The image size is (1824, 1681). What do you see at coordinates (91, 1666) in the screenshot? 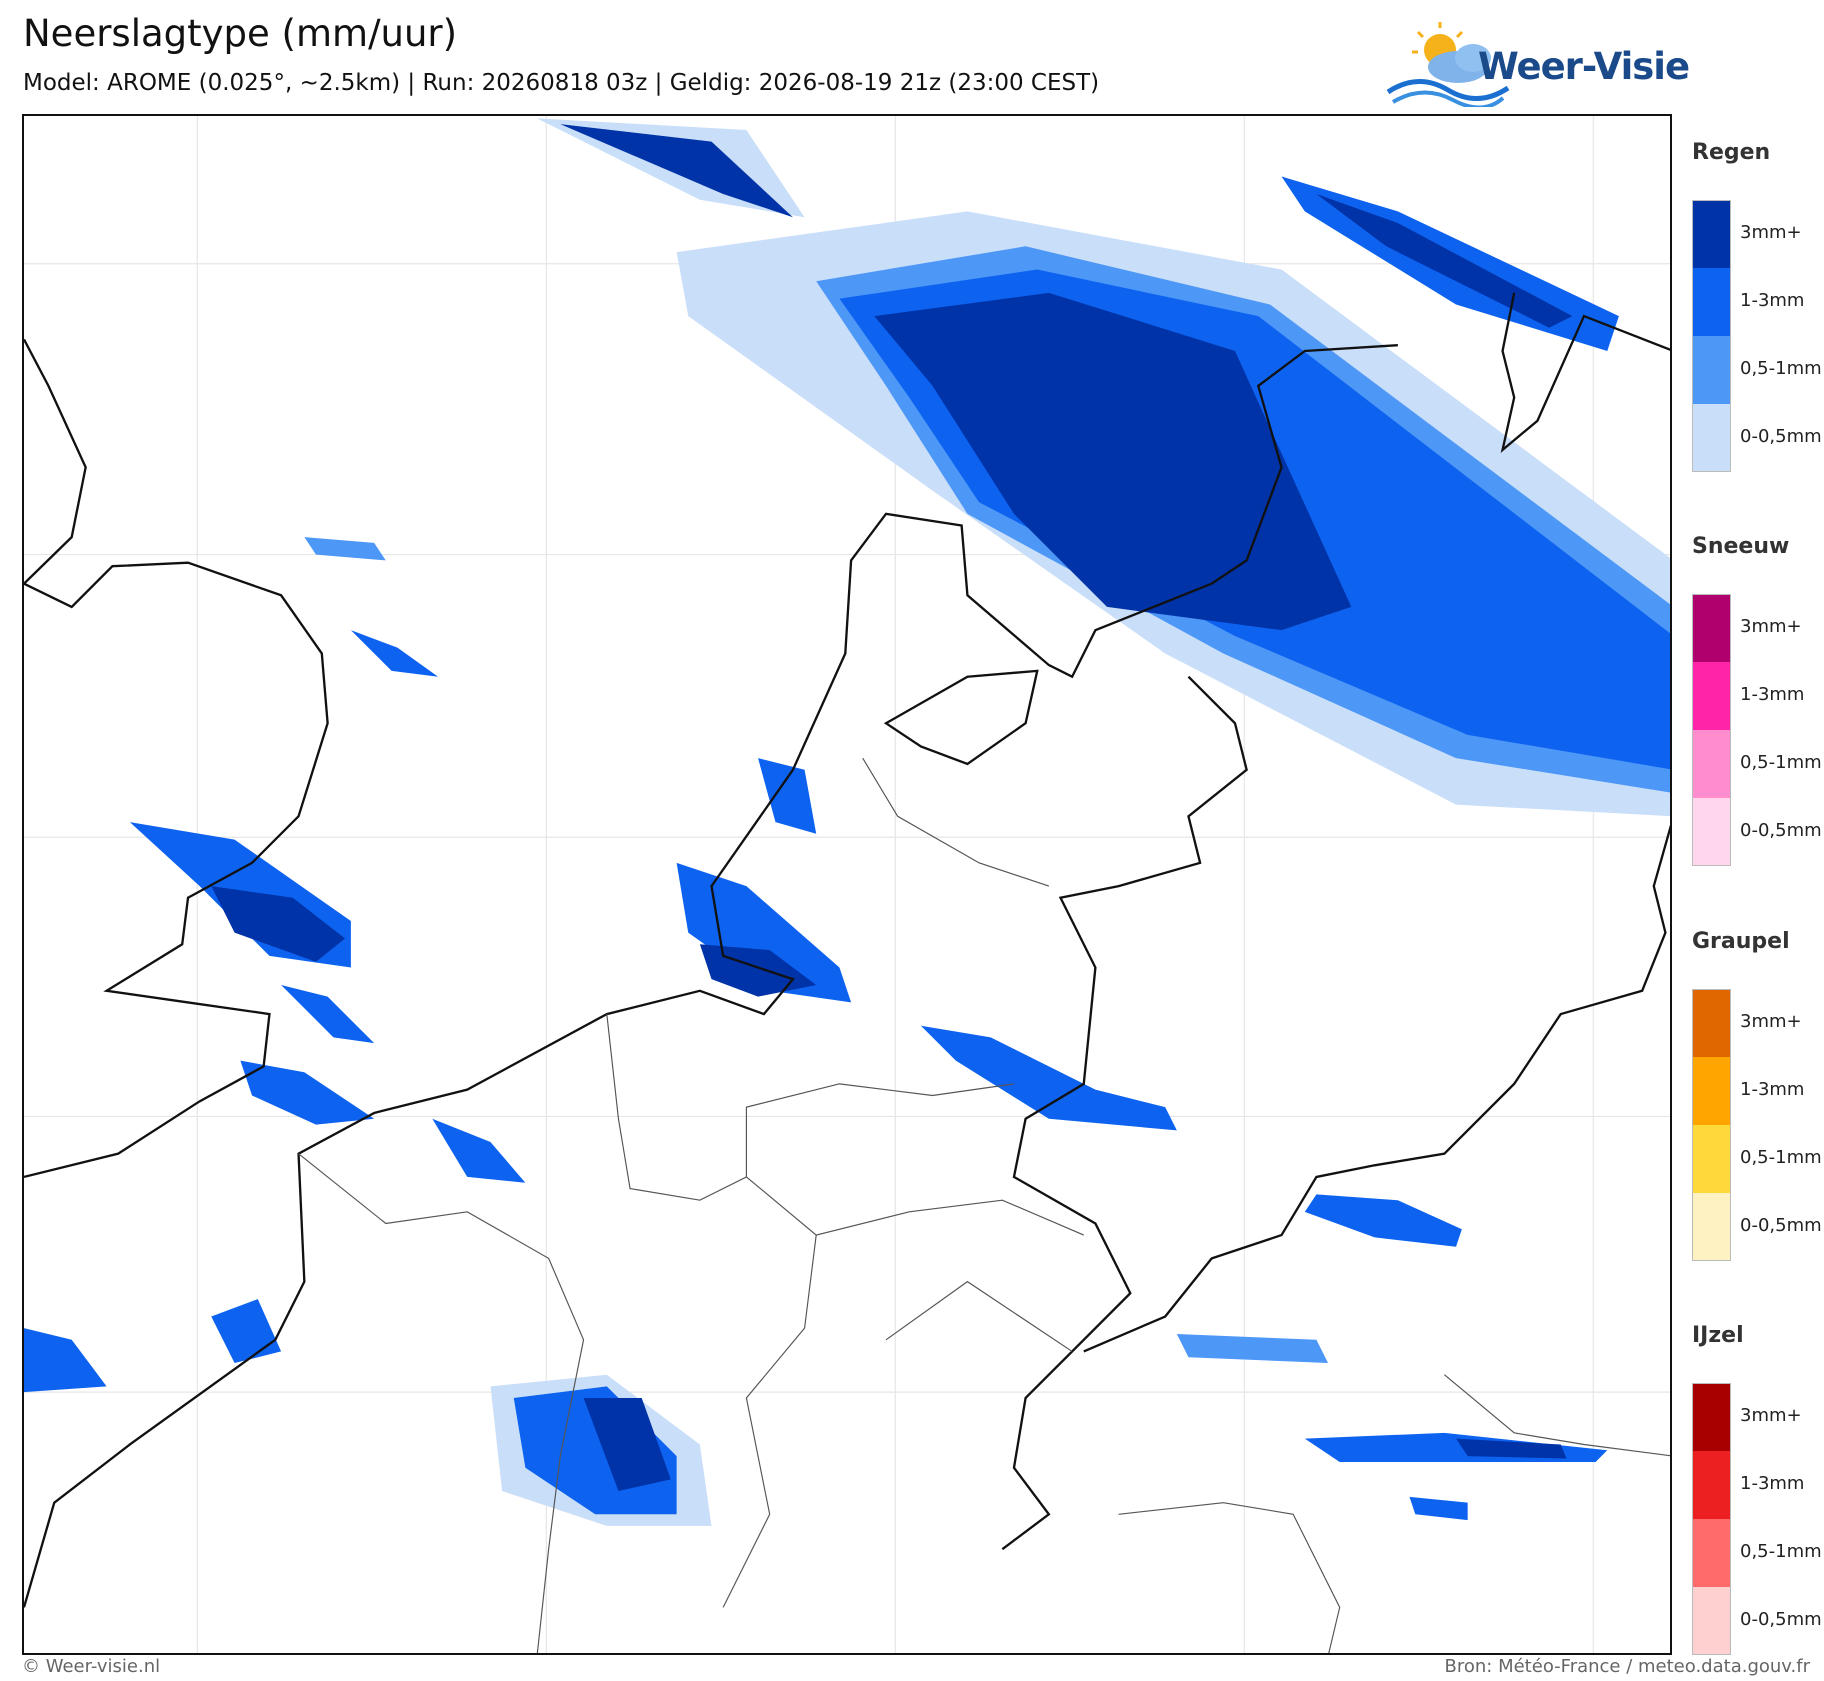
I see `footer-left: © Weer-visie.nl` at bounding box center [91, 1666].